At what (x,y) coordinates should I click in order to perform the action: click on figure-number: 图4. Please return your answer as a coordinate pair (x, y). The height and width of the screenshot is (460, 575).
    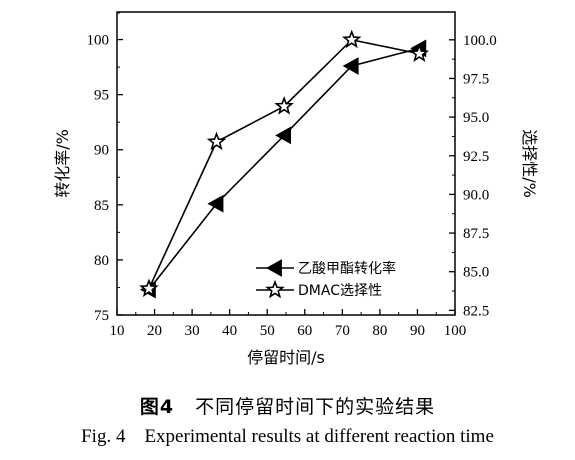
    Looking at the image, I should click on (157, 407).